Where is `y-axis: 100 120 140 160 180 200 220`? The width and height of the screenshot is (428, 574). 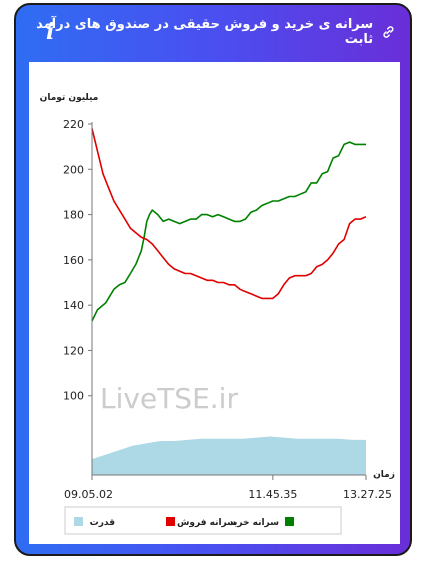
y-axis: 100 120 140 160 180 200 220 is located at coordinates (77, 260).